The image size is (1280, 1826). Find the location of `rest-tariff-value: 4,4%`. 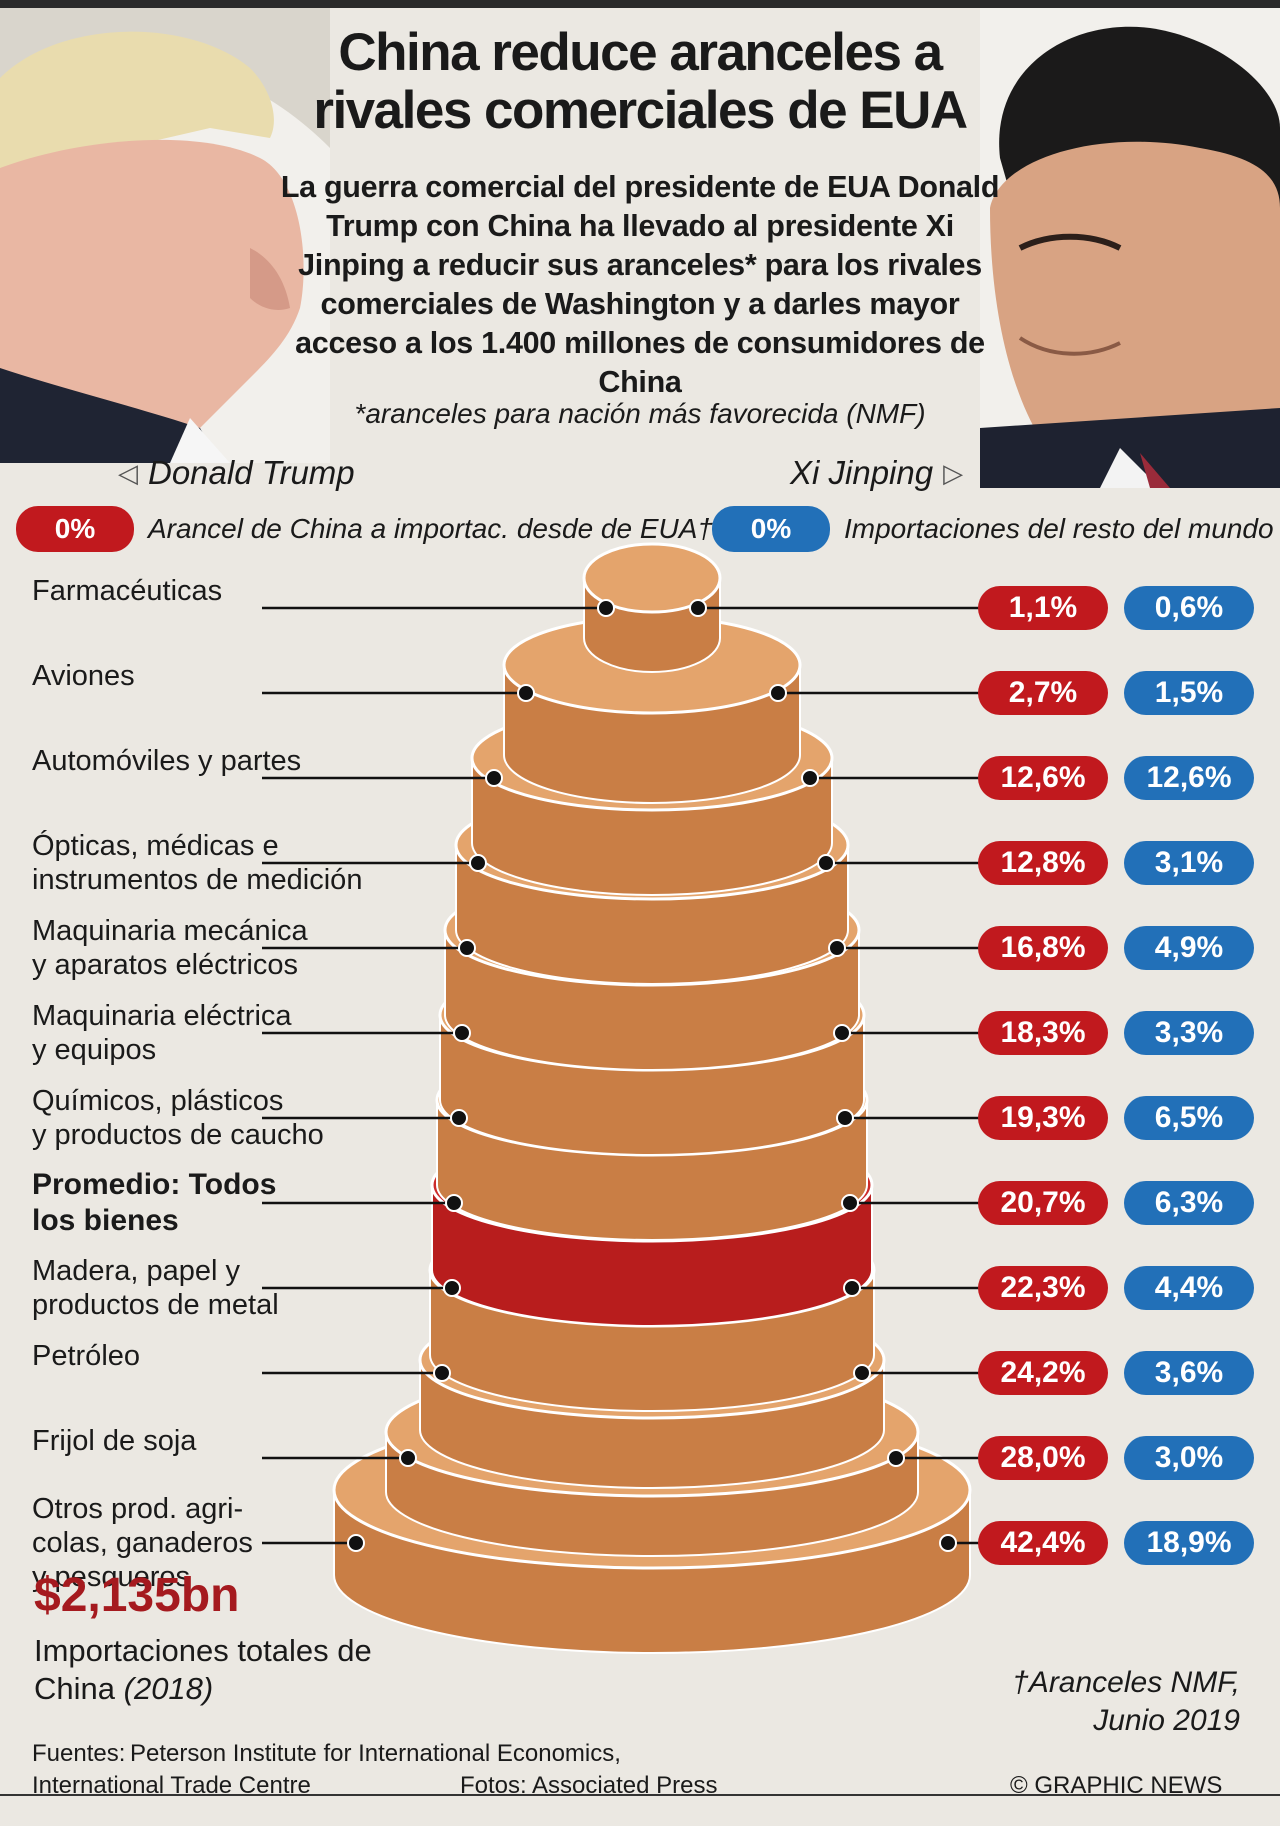

rest-tariff-value: 4,4% is located at coordinates (1189, 1288).